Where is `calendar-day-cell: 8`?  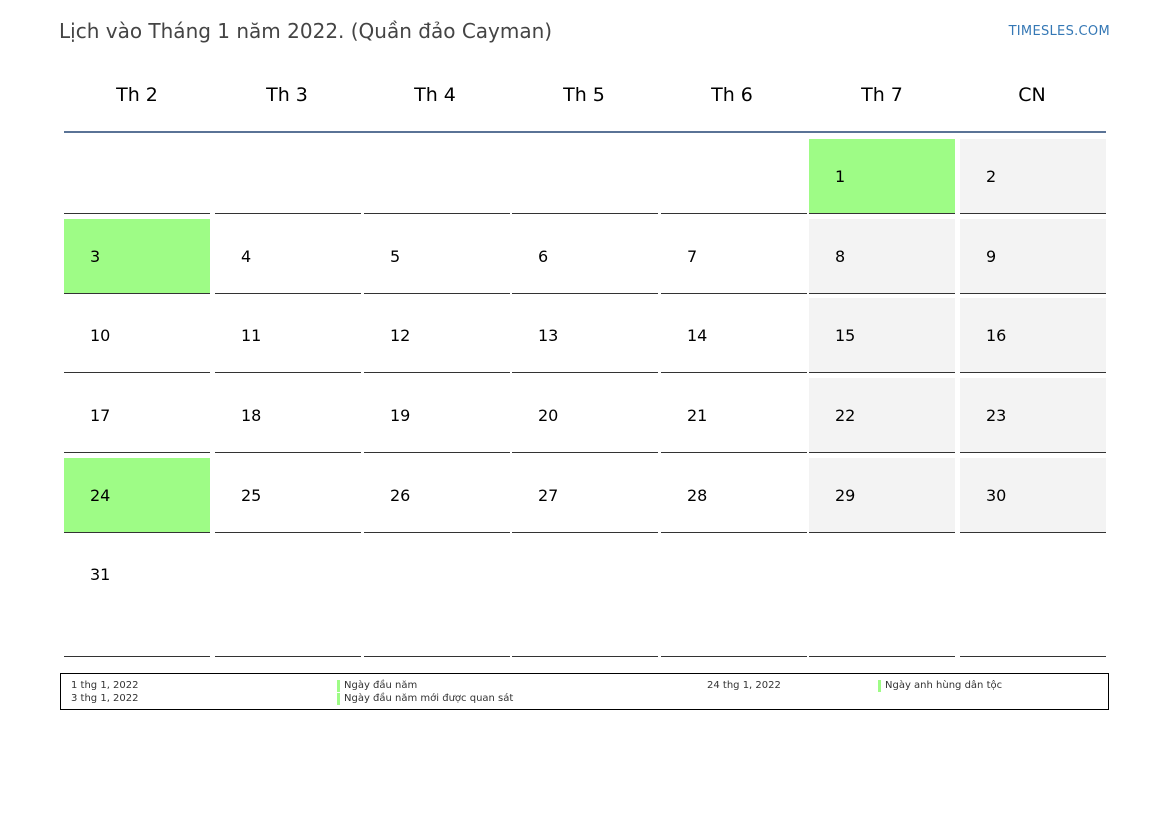
calendar-day-cell: 8 is located at coordinates (882, 256).